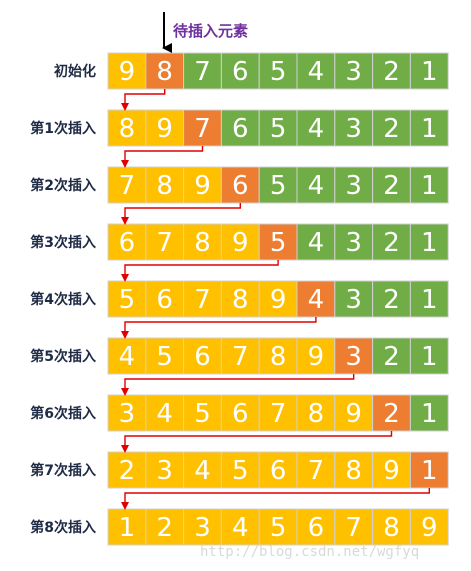 This screenshot has height=571, width=471. Describe the element at coordinates (210, 31) in the screenshot. I see `pointer-label: 待插入元素` at that location.